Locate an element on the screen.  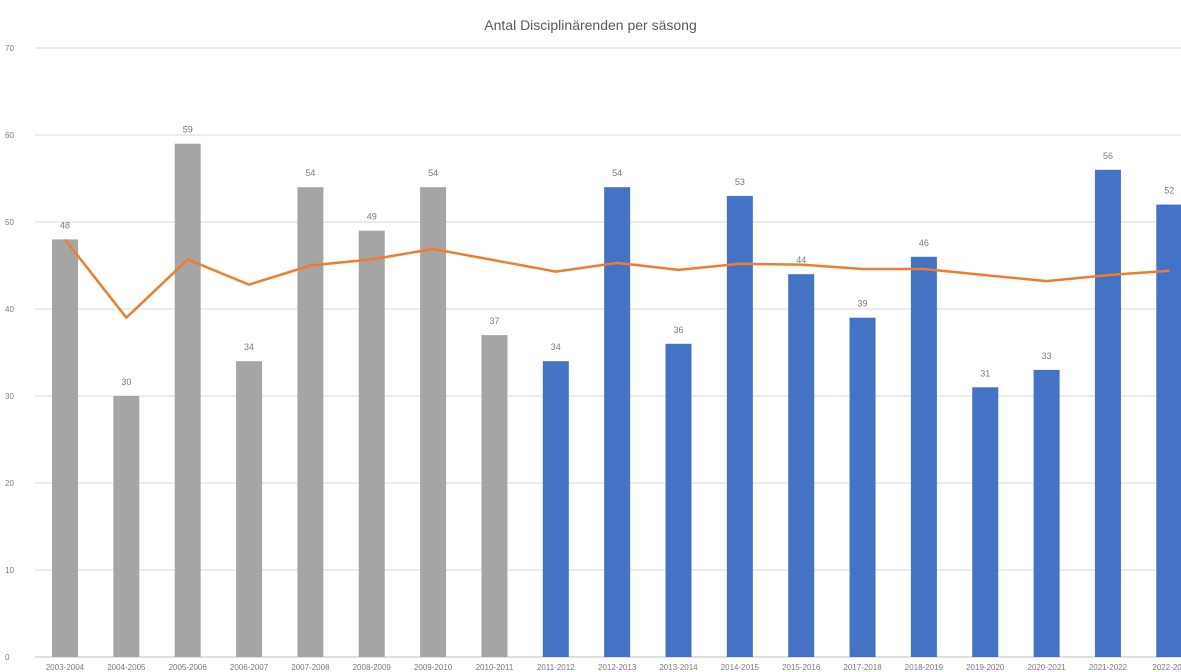
data-label: 36 is located at coordinates (678, 330).